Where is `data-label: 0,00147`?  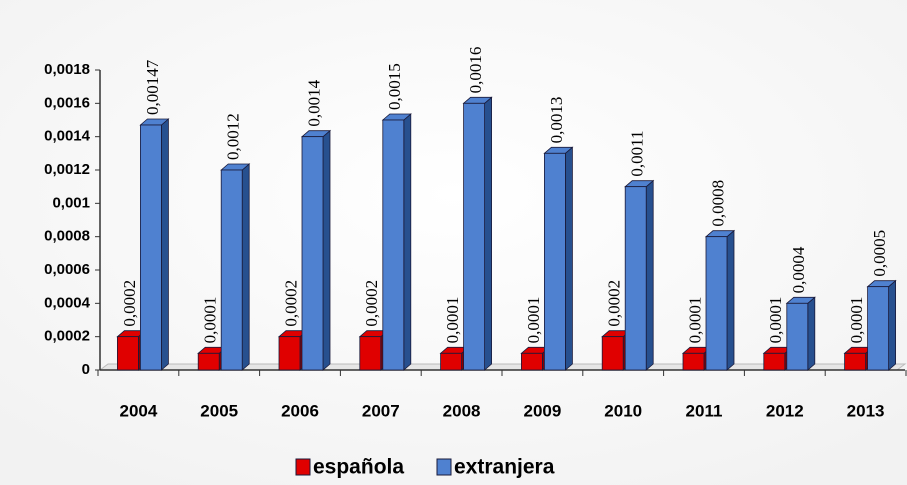
data-label: 0,00147 is located at coordinates (152, 87).